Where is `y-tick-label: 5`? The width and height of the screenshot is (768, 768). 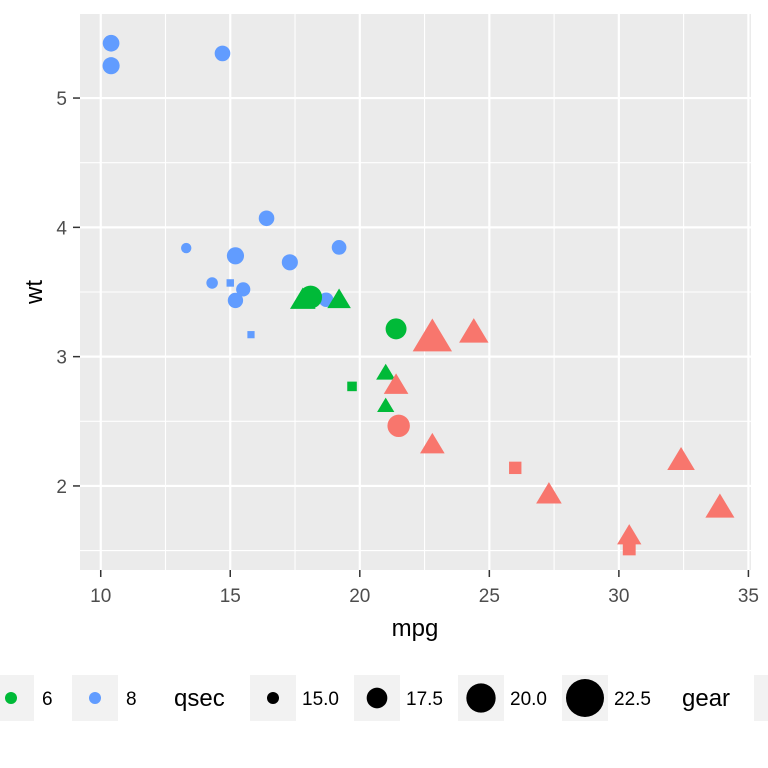
y-tick-label: 5 is located at coordinates (61, 99).